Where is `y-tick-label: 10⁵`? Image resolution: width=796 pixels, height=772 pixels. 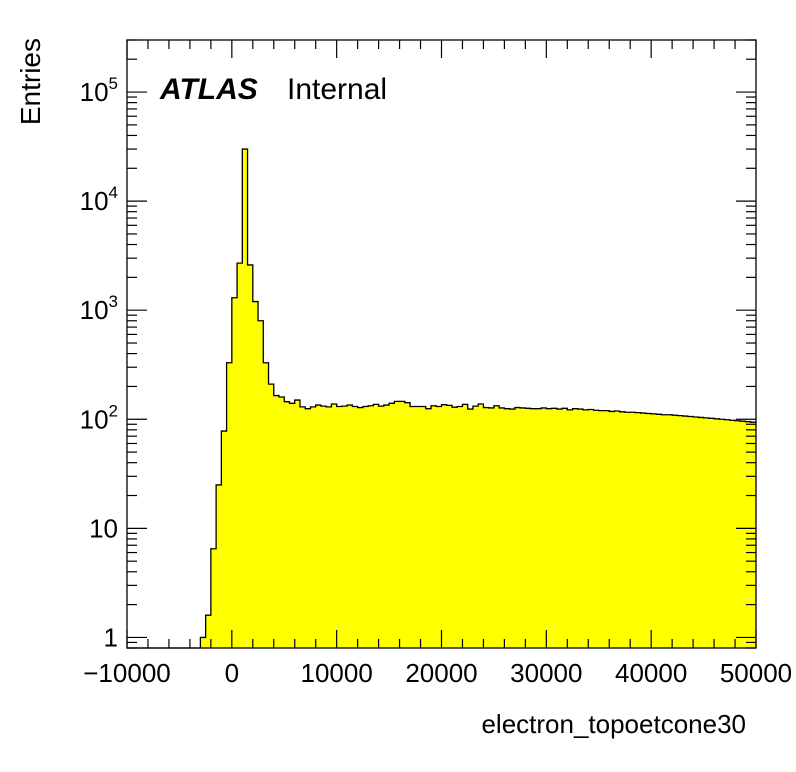
y-tick-label: 10⁵ is located at coordinates (99, 90).